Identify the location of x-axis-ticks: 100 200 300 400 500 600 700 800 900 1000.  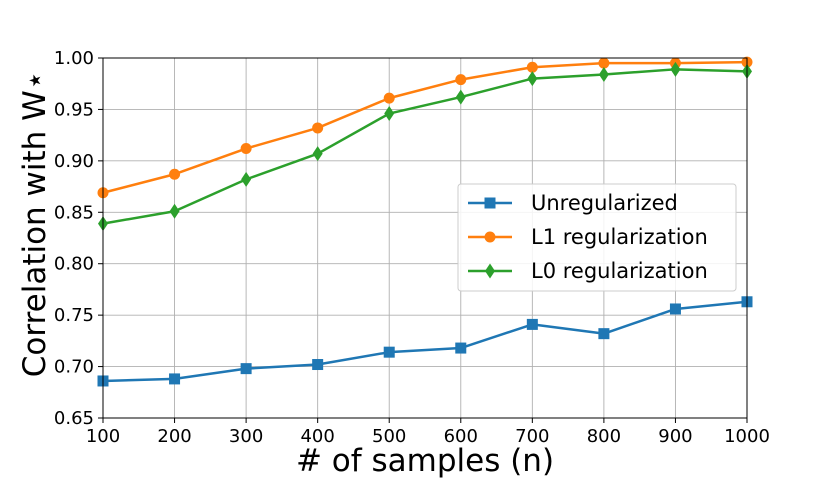
(428, 432).